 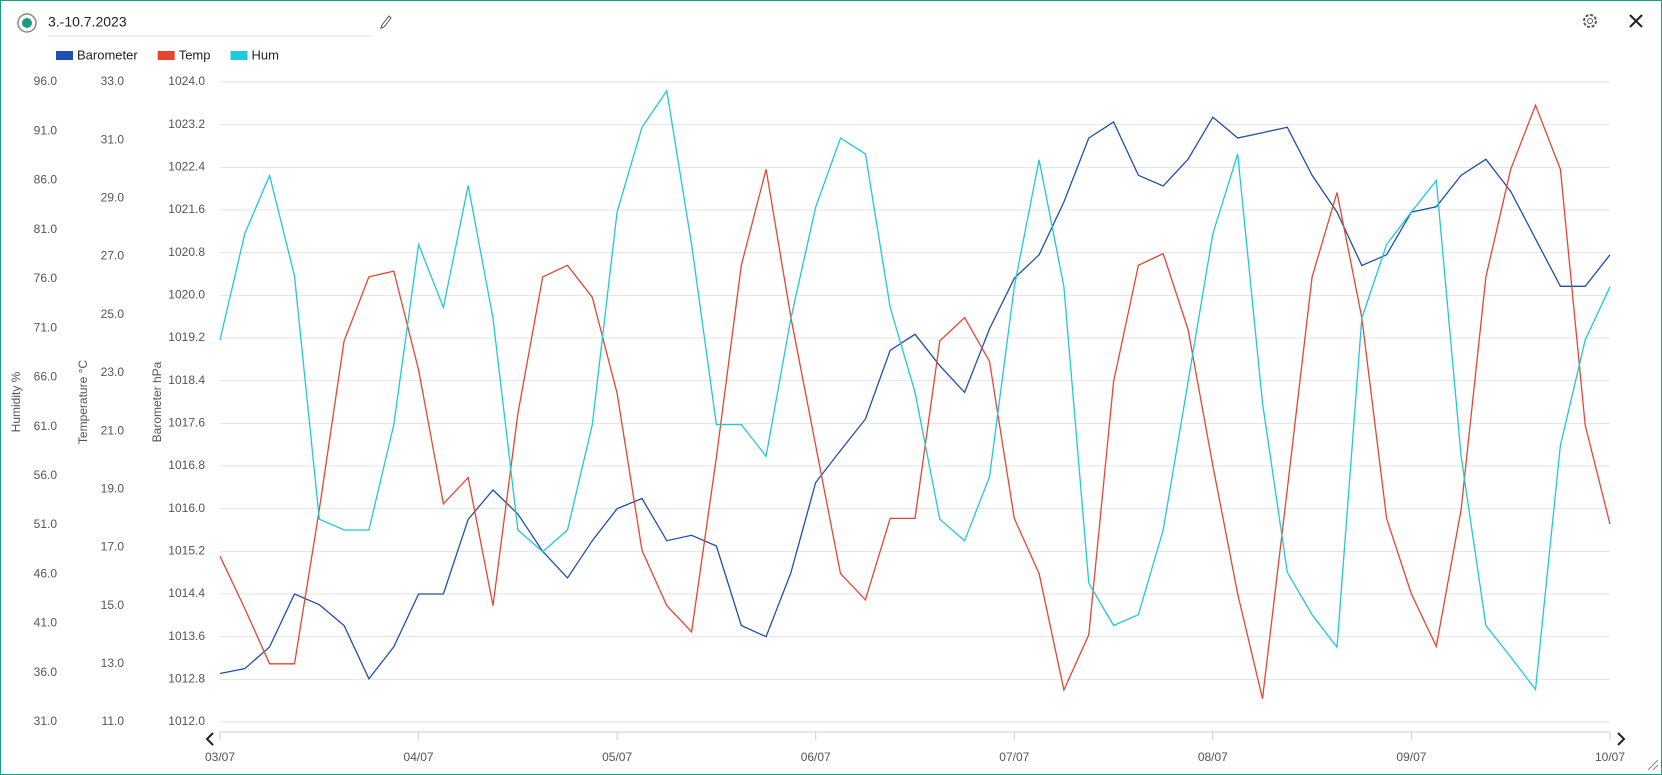 I want to click on hum-tick-label: 46.0, so click(x=46, y=573).